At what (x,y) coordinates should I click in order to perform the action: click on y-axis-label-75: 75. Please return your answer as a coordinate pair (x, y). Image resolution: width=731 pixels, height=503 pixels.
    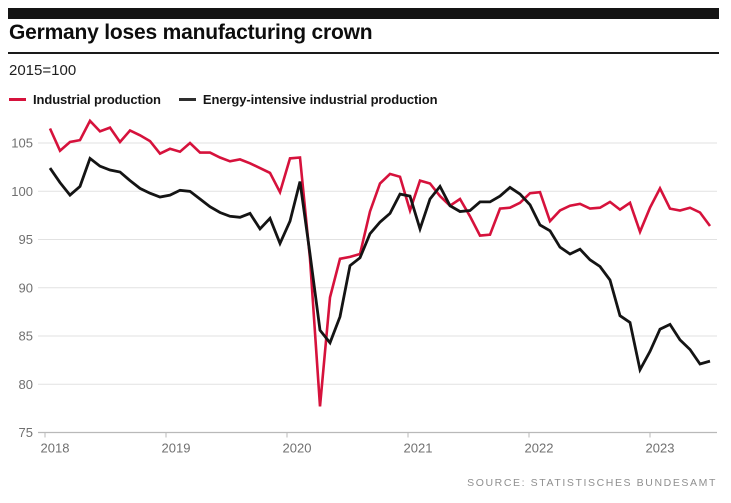
    Looking at the image, I should click on (26, 432).